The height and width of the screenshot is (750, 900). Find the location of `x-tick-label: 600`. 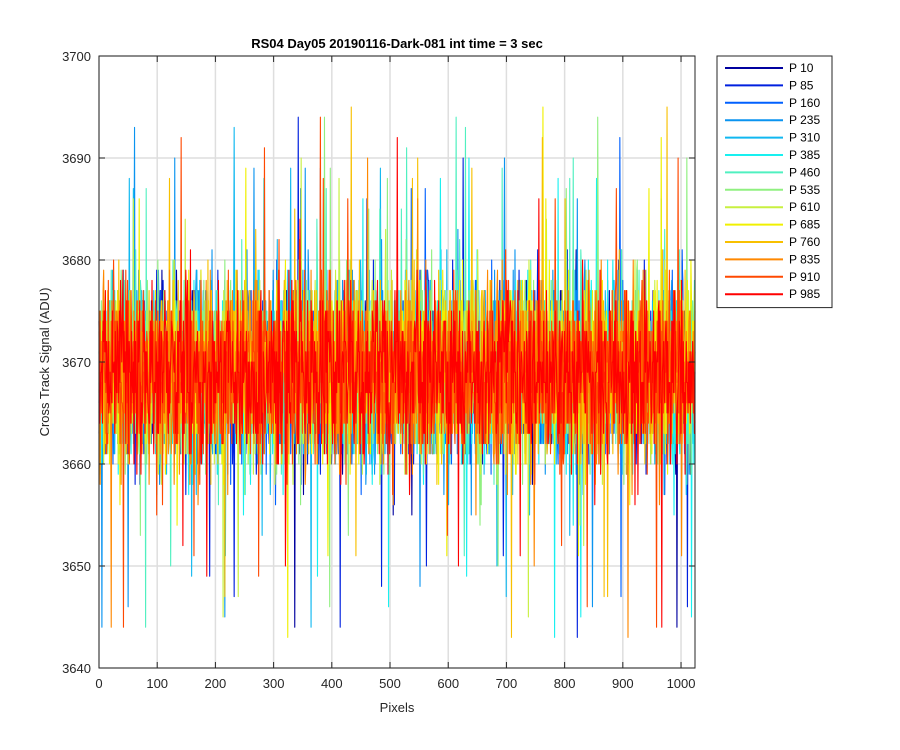

x-tick-label: 600 is located at coordinates (448, 683).